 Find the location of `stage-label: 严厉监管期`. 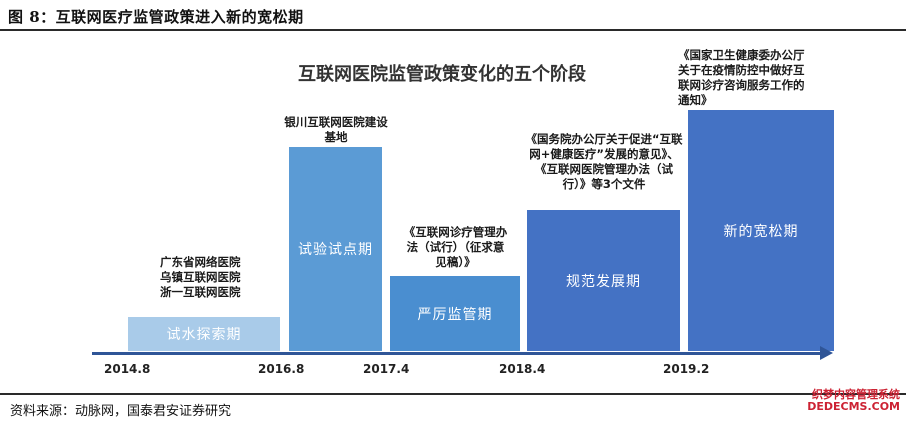

stage-label: 严厉监管期 is located at coordinates (455, 314).